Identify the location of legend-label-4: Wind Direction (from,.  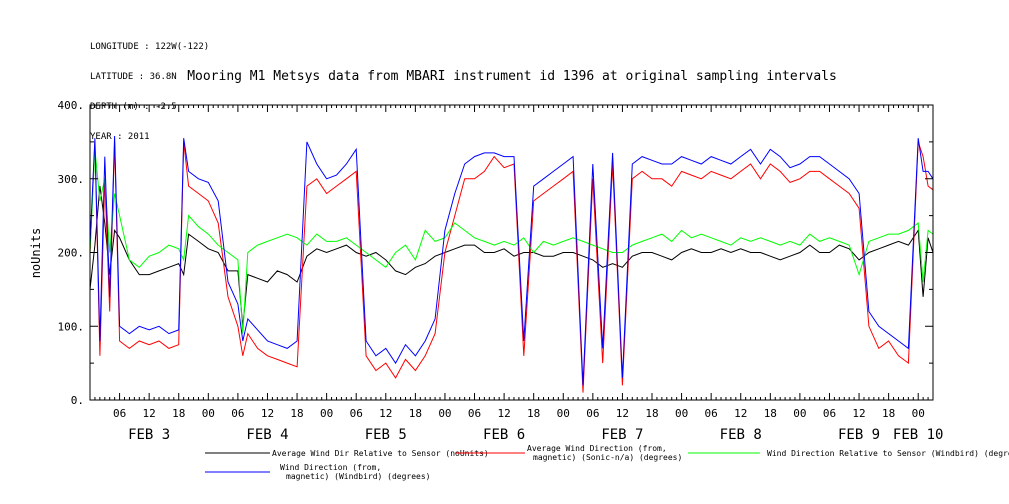
(330, 467).